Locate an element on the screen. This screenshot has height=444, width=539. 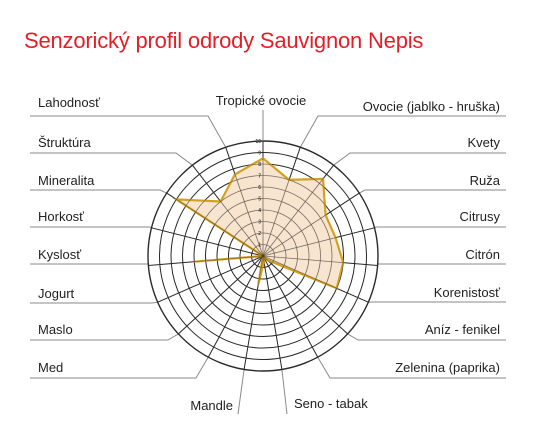
tick-label: 4 is located at coordinates (259, 211).